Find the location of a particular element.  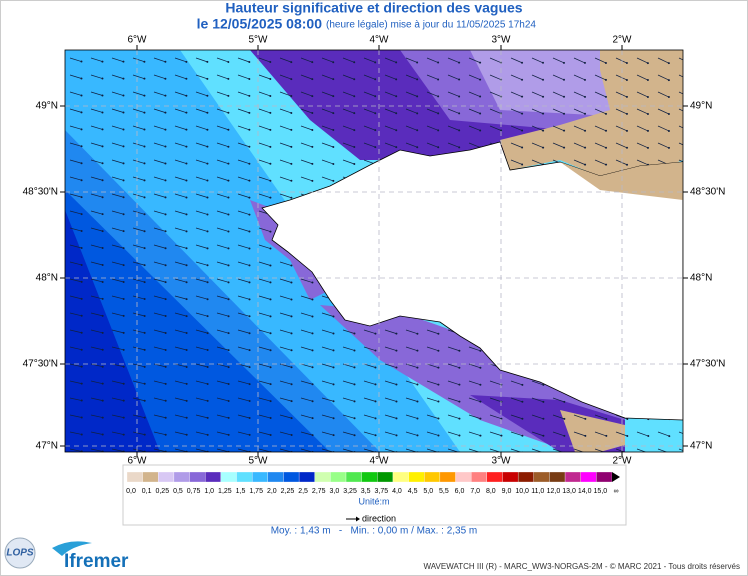

lat-label: 48°N is located at coordinates (47, 278).